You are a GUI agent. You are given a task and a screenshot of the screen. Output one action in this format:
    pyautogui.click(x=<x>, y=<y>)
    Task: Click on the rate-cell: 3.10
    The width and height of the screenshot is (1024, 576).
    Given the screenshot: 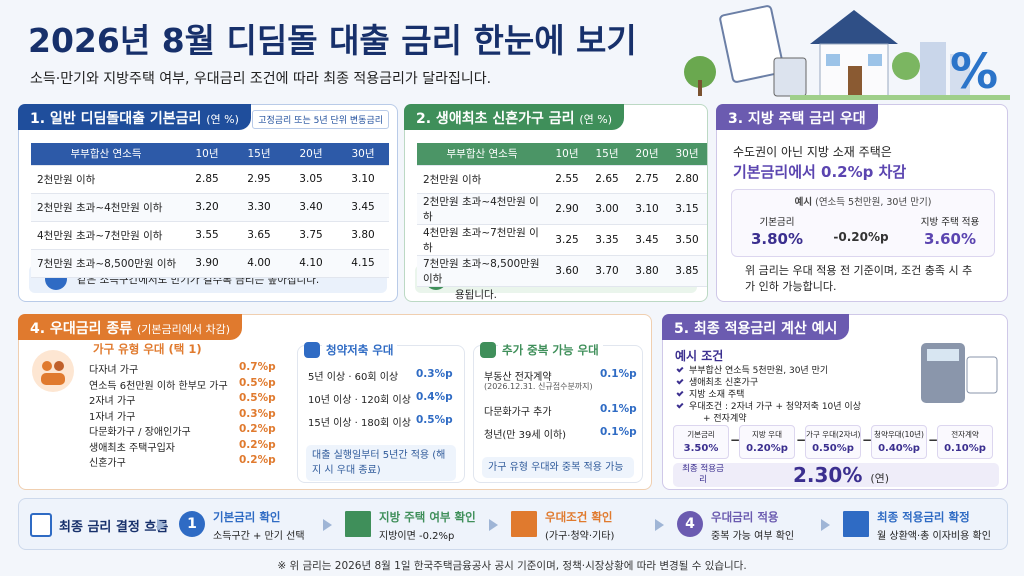 What is the action you would take?
    pyautogui.click(x=363, y=179)
    